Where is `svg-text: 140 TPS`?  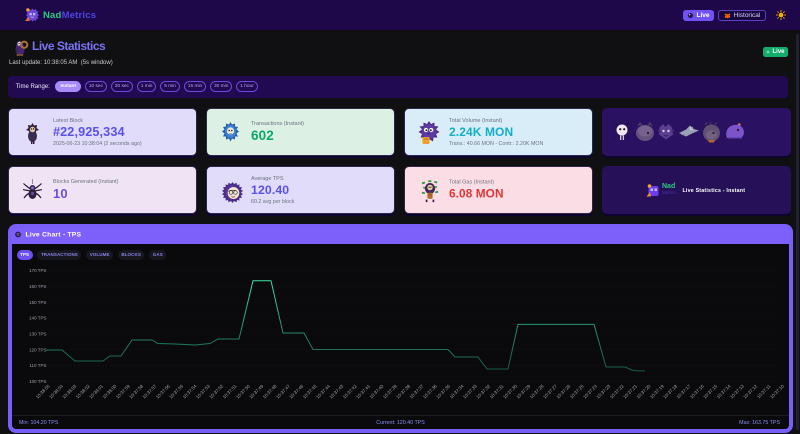
svg-text: 140 TPS is located at coordinates (37, 318).